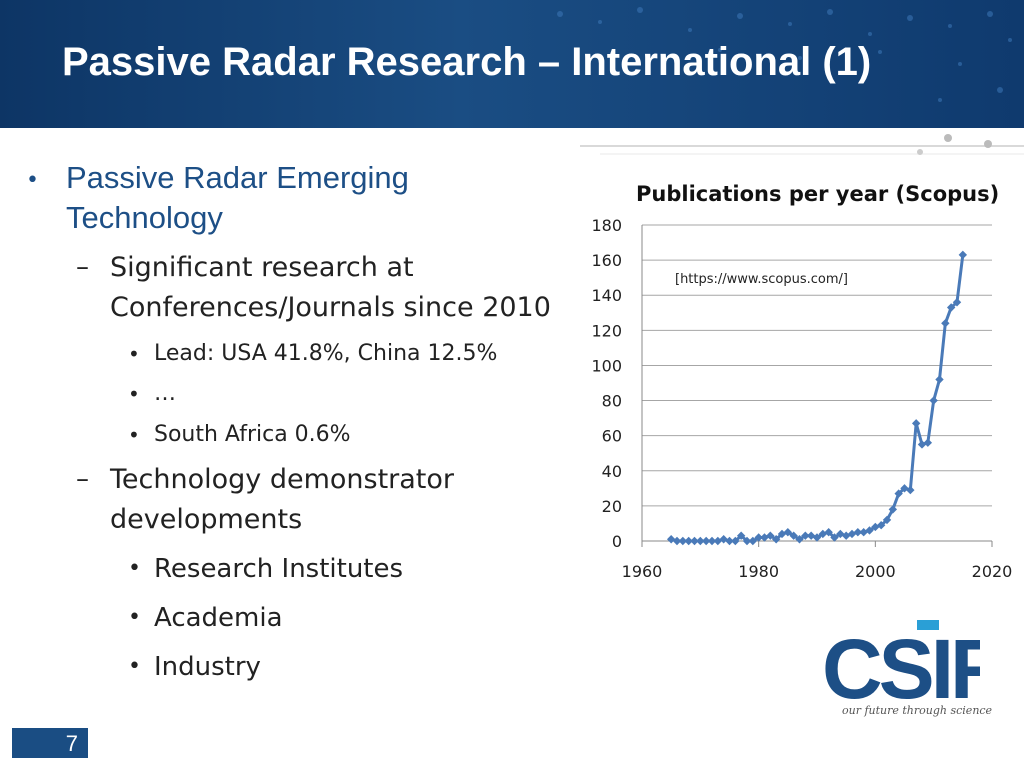 The image size is (1024, 768). Describe the element at coordinates (282, 479) in the screenshot. I see `sub-bullet-technology: Technology demonstrator` at that location.